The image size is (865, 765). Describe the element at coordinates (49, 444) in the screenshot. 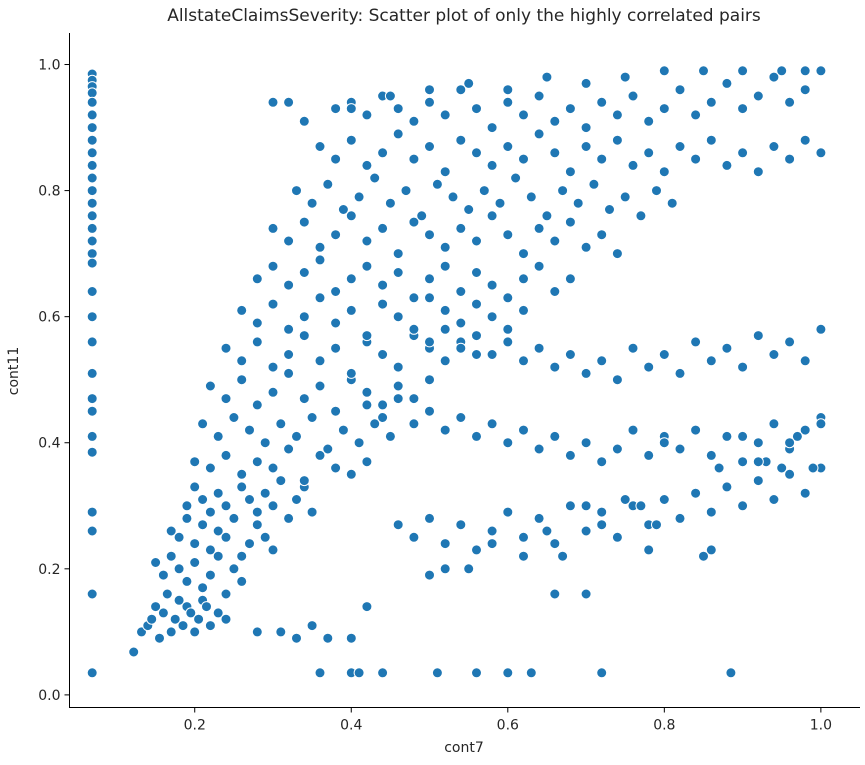

I see `y-tick-label: 0.4` at that location.